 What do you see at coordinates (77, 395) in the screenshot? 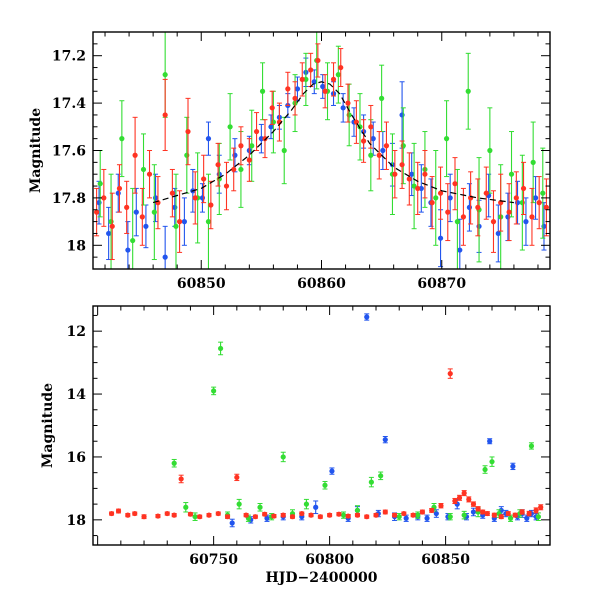
I see `full-y-tick-label: 14` at bounding box center [77, 395].